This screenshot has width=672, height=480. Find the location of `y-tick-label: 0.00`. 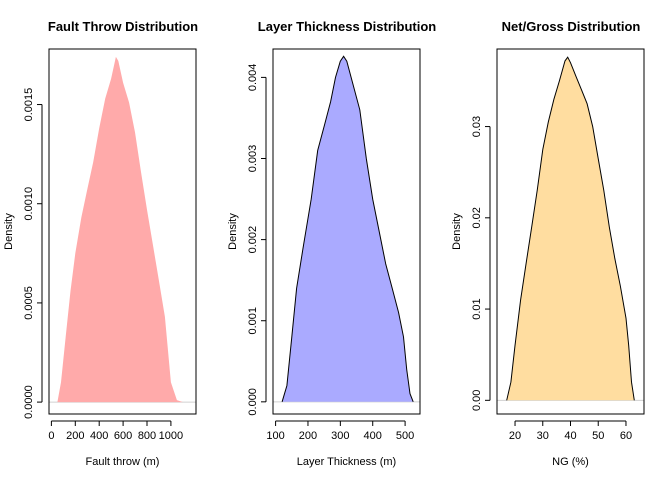

y-tick-label: 0.00 is located at coordinates (477, 400).